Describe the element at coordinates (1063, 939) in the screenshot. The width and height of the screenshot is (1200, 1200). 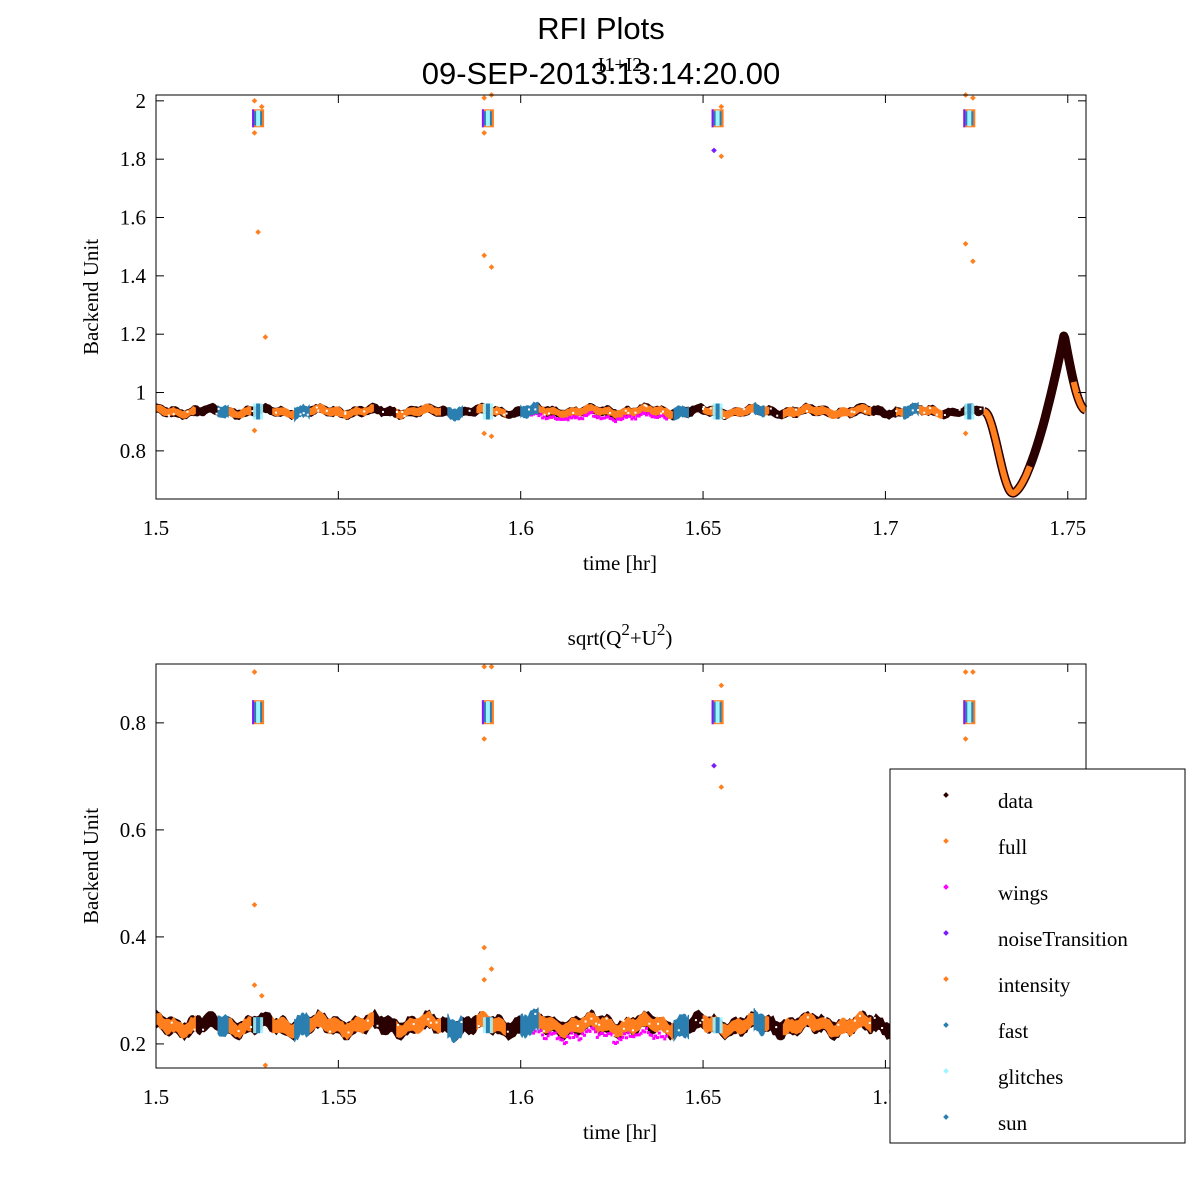
I see `legend-label: noiseTransition` at that location.